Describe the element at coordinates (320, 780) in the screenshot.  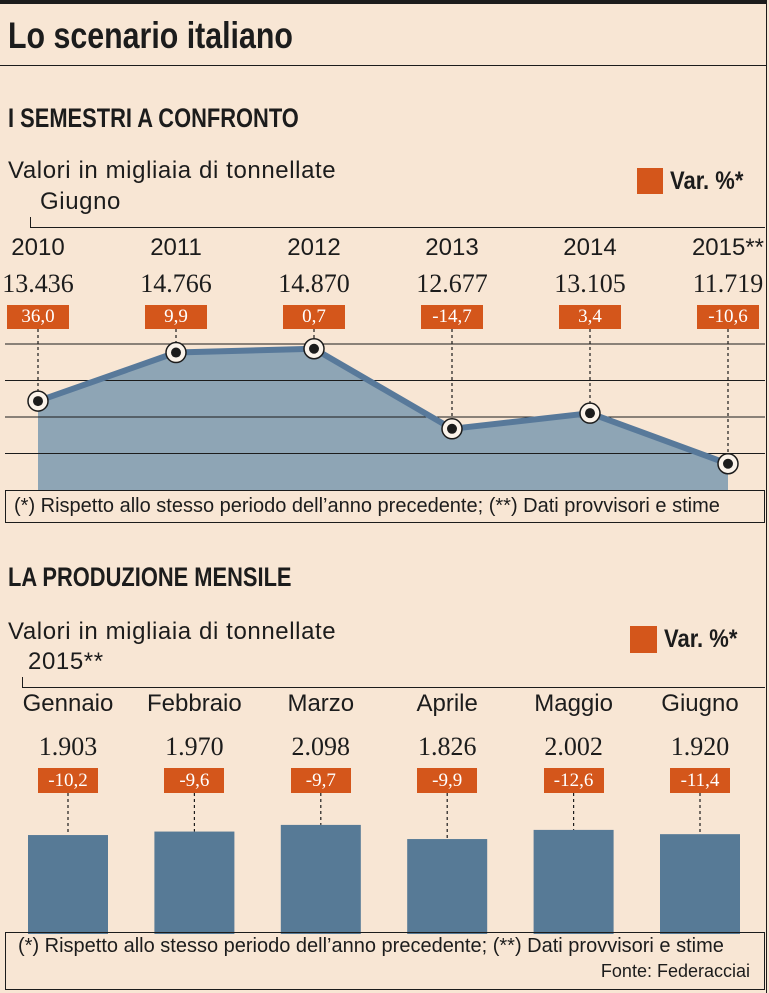
I see `var-badge: -9,7` at that location.